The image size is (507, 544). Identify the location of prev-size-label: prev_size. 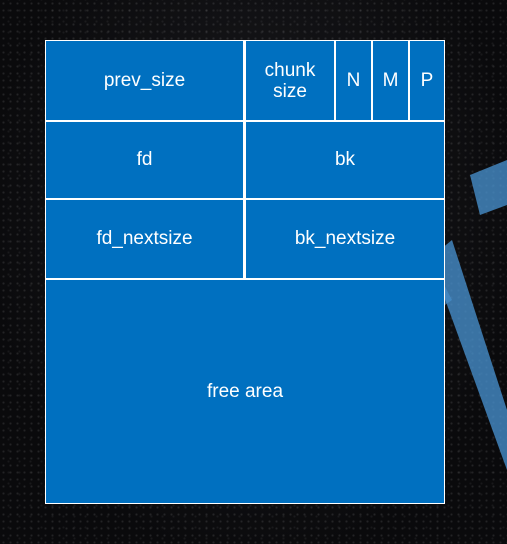
(144, 80).